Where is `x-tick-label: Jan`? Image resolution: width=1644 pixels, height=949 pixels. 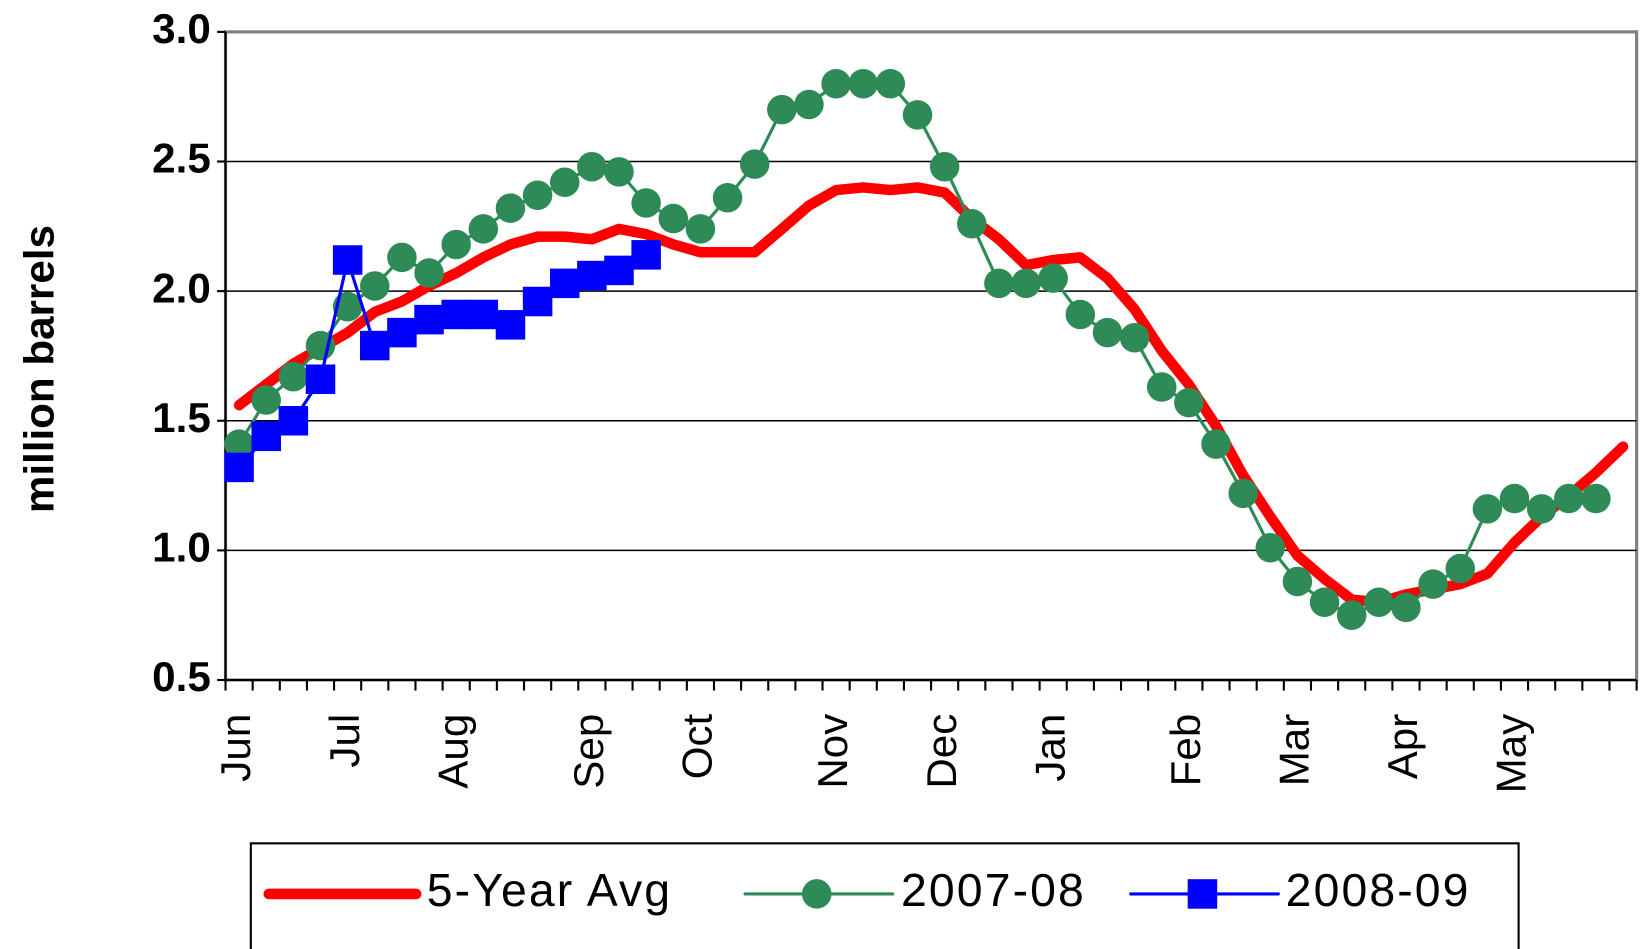
x-tick-label: Jan is located at coordinates (1049, 748).